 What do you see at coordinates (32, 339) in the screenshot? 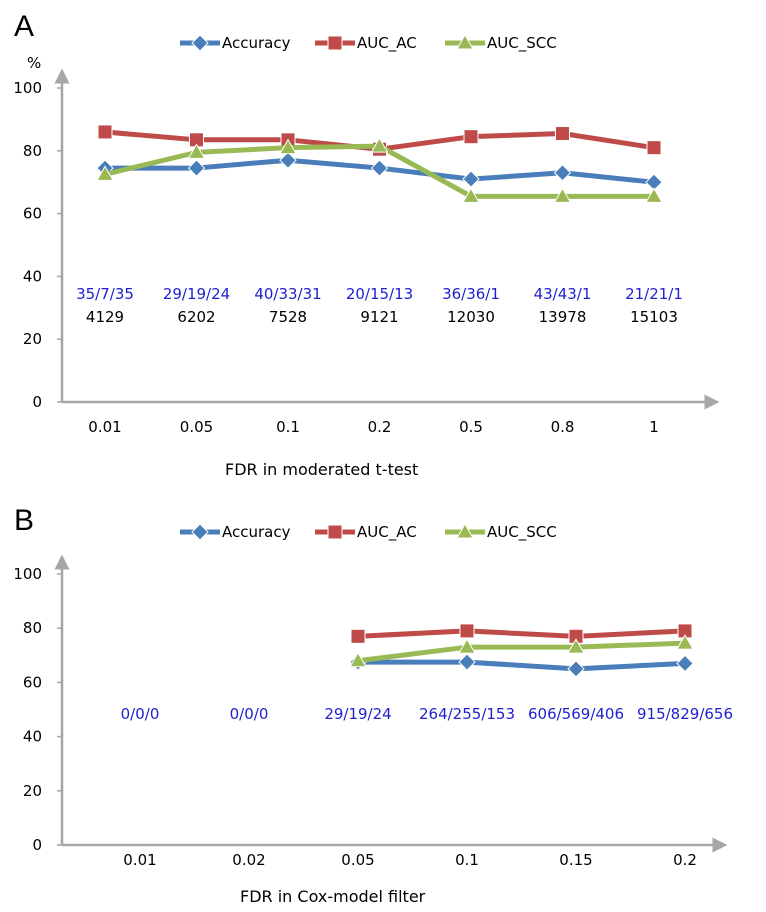
I see `panel-a-y-tick-label: 20` at bounding box center [32, 339].